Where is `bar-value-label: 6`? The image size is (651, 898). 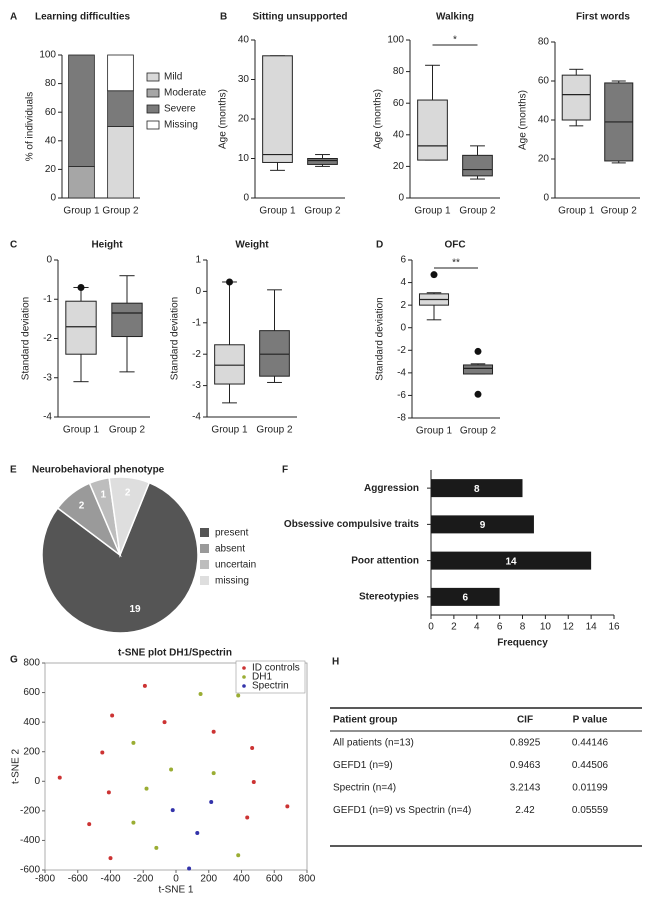
bar-value-label: 6 is located at coordinates (466, 598).